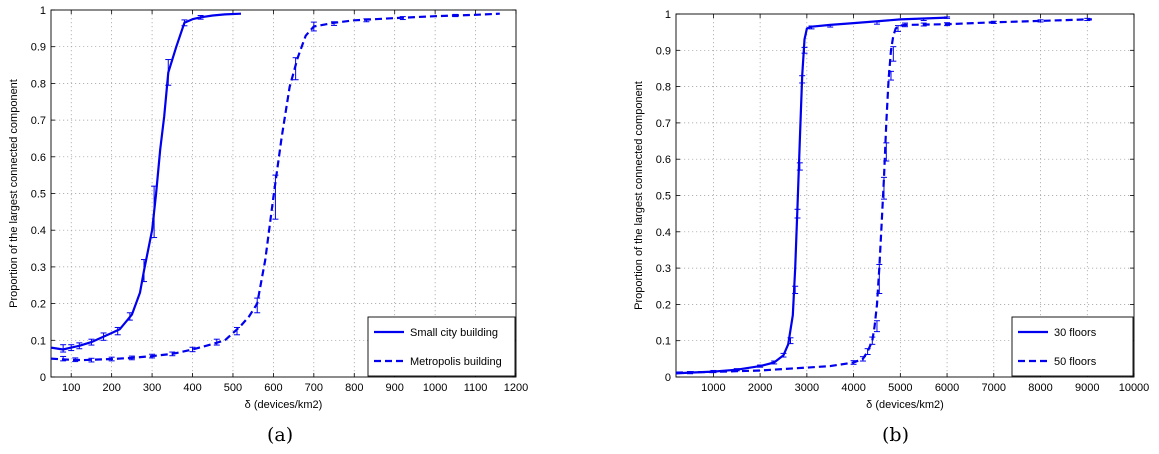  What do you see at coordinates (994, 388) in the screenshot?
I see `chart-b-xtick-label: 7000` at bounding box center [994, 388].